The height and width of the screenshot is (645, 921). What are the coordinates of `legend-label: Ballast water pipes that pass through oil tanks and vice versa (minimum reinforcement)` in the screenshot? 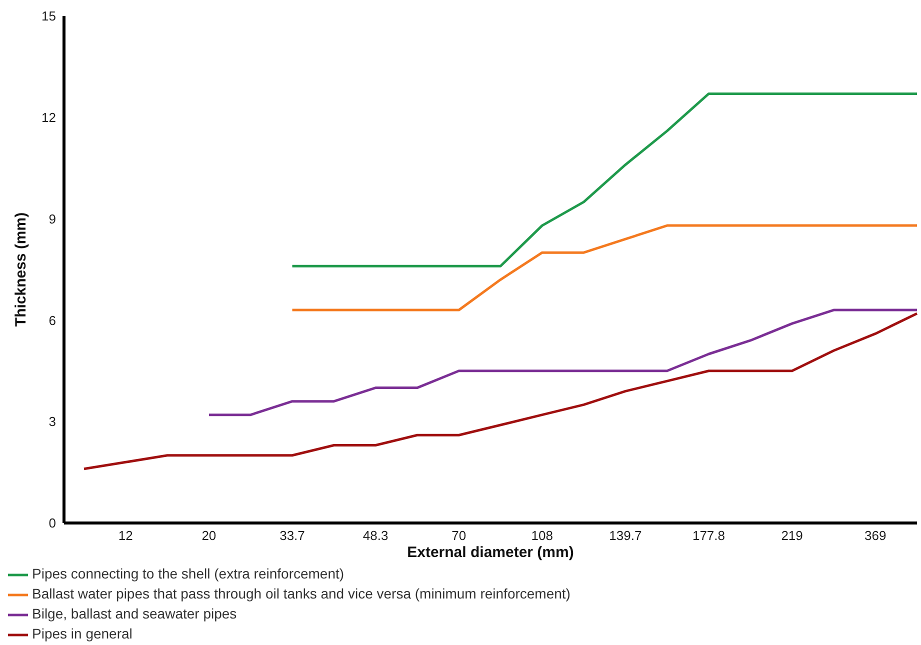 It's located at (301, 594).